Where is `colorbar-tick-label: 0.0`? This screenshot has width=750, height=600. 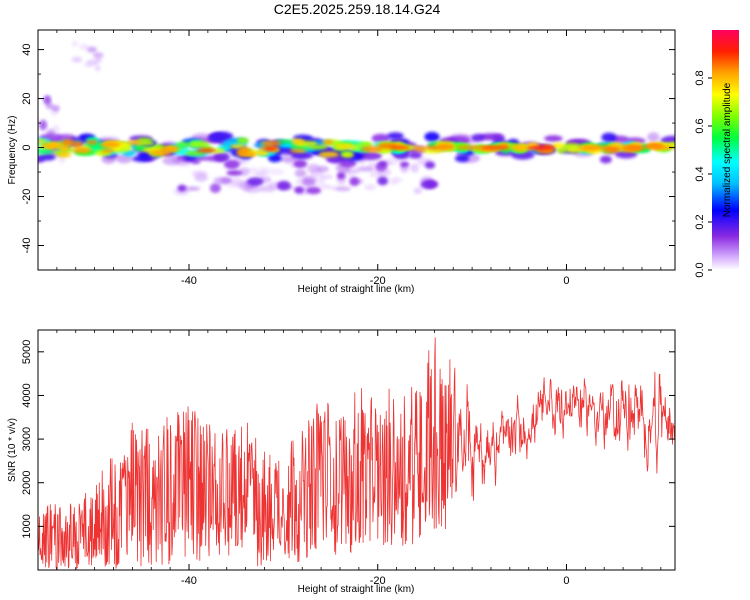
colorbar-tick-label: 0.0 is located at coordinates (700, 269).